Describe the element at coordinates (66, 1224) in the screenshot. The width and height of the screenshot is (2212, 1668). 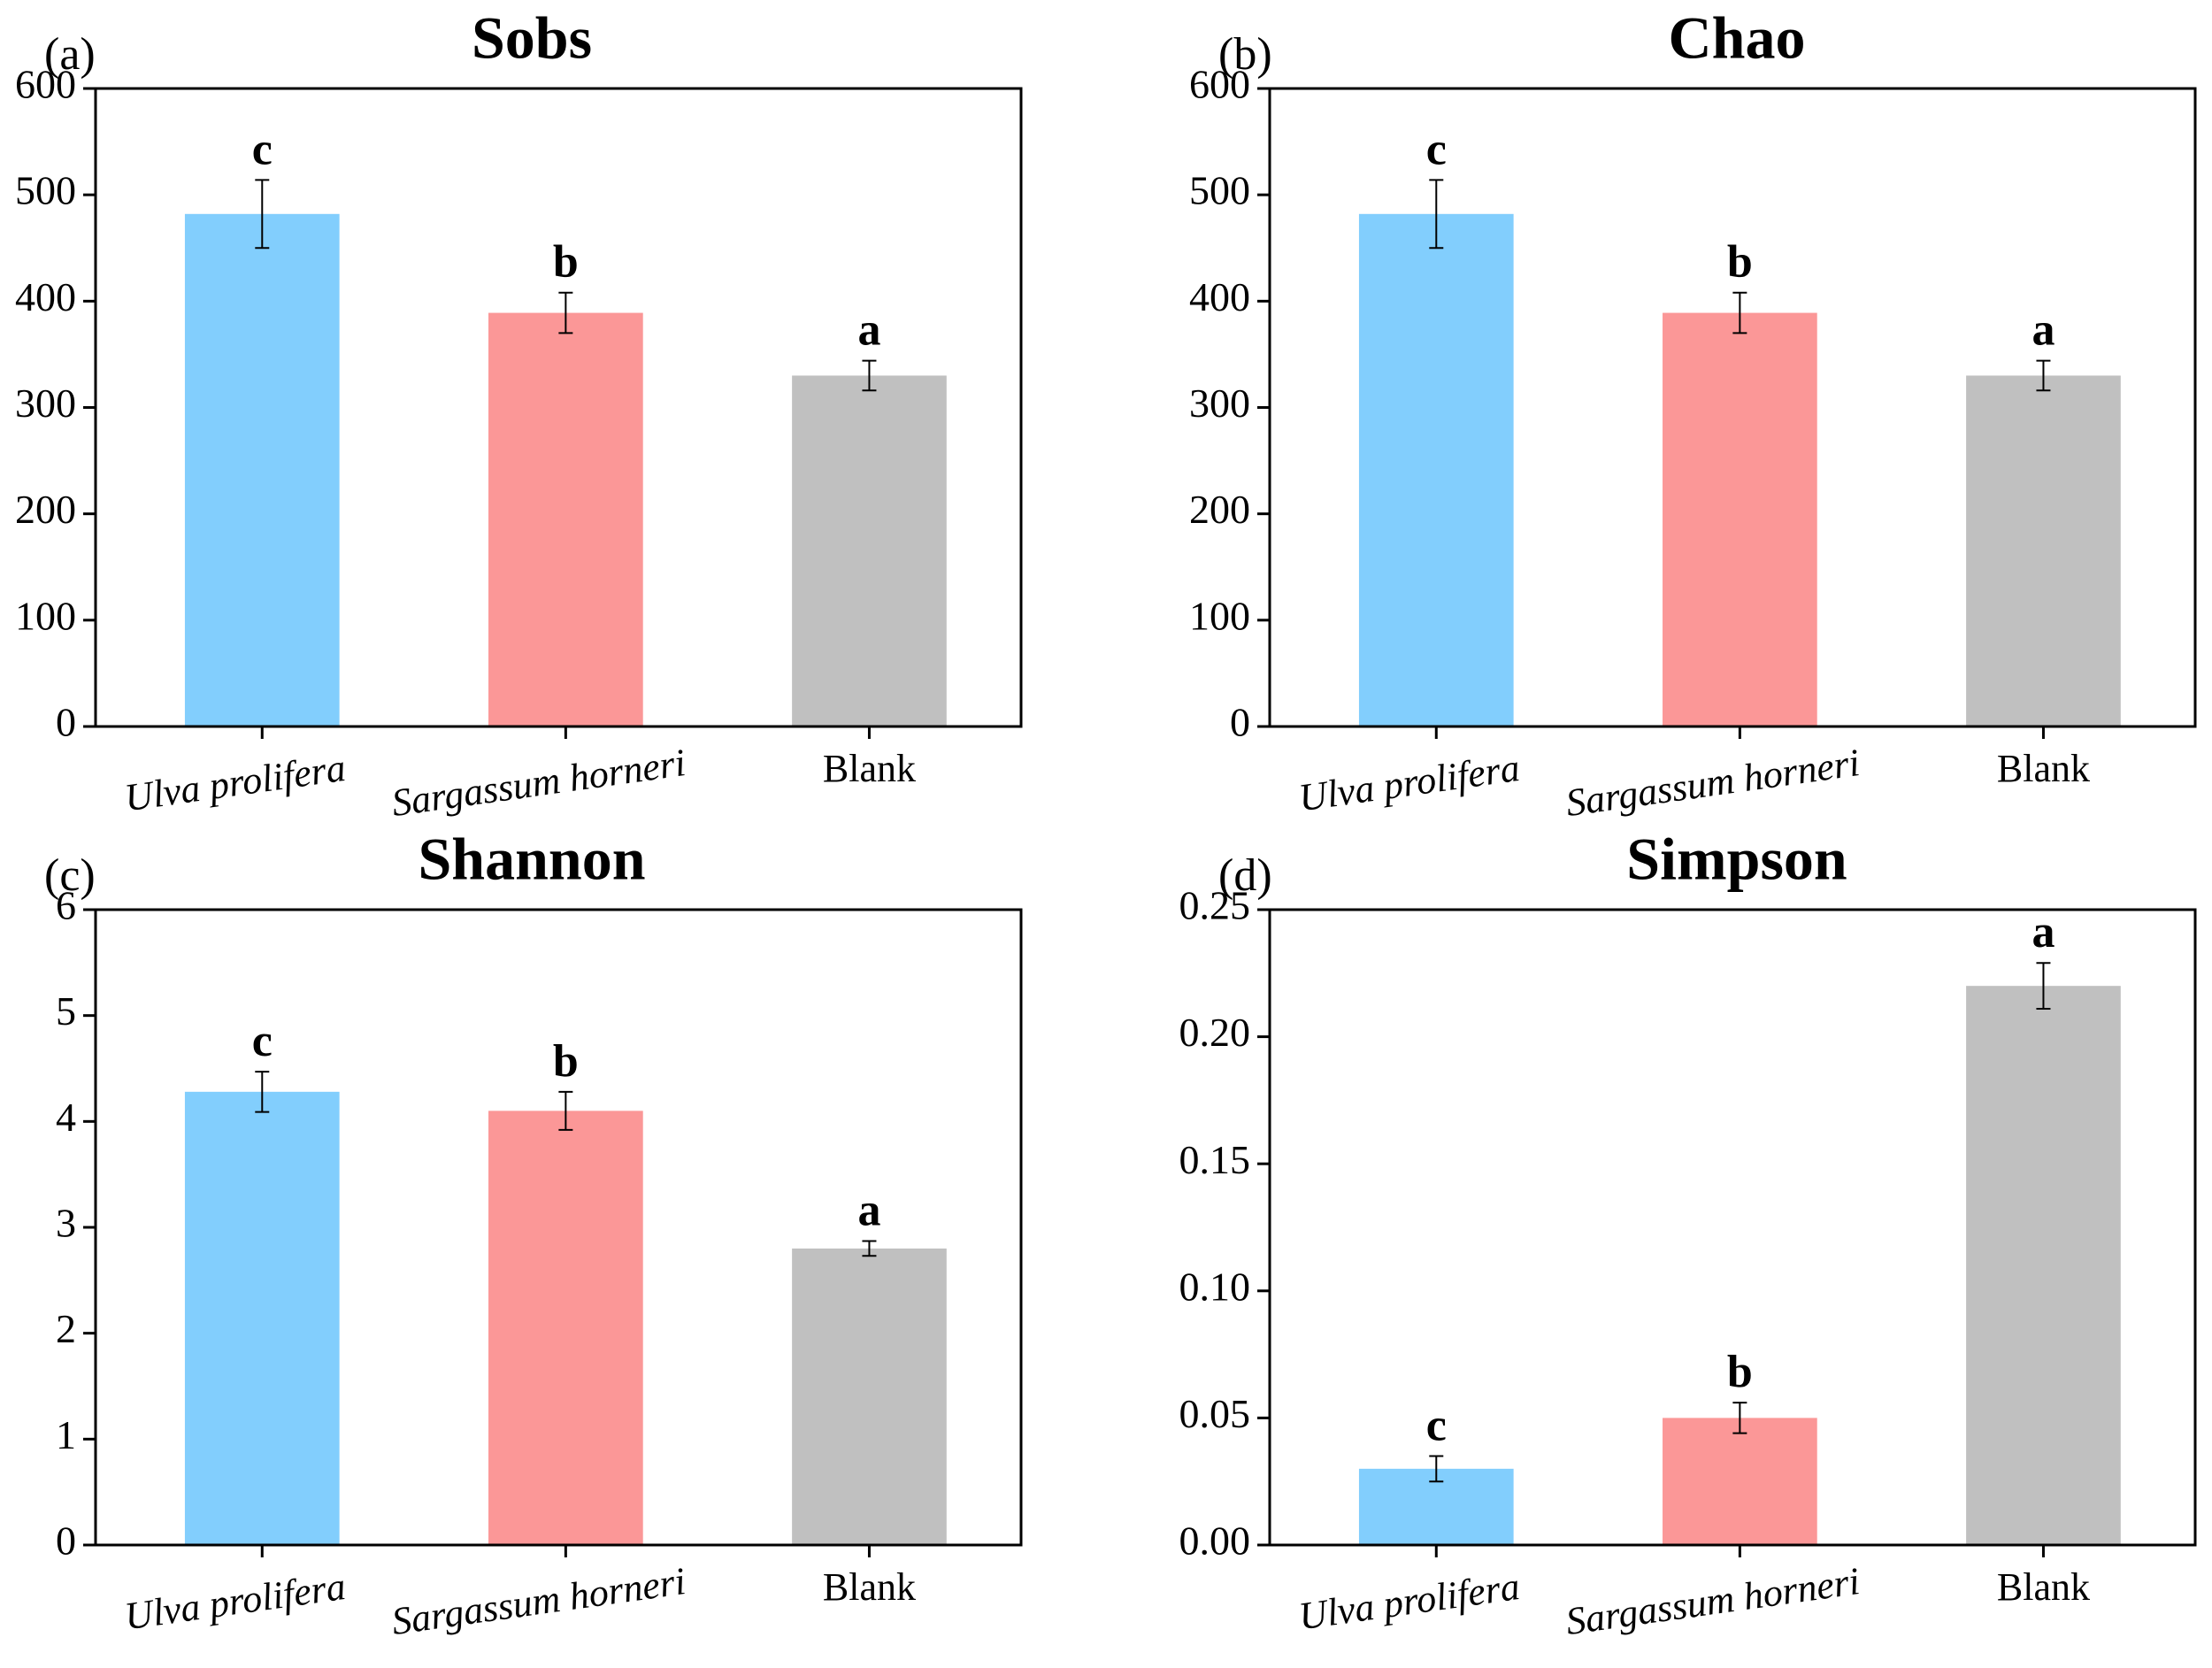
I see `y-tick-label: 3` at that location.